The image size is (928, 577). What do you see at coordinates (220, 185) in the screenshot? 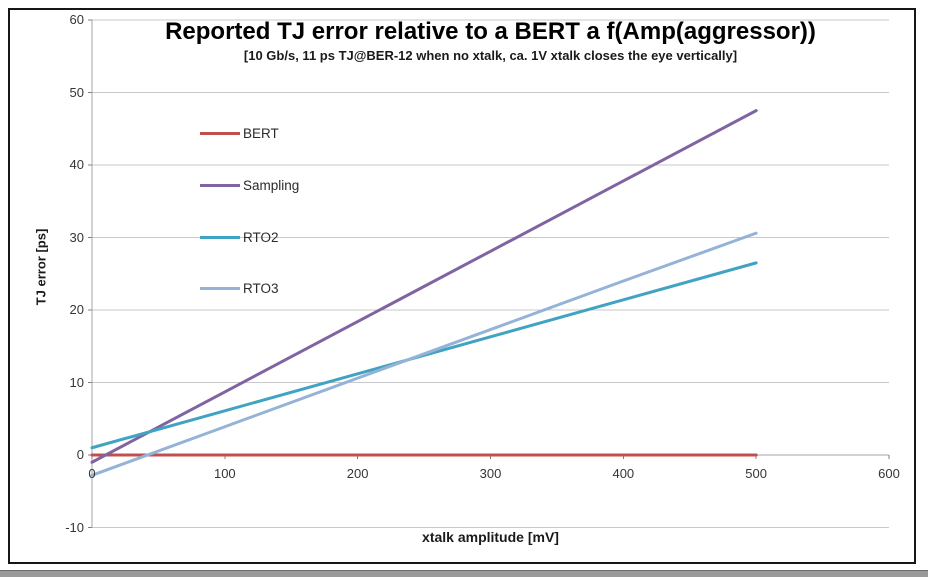
I see `legend-swatch-sampling` at bounding box center [220, 185].